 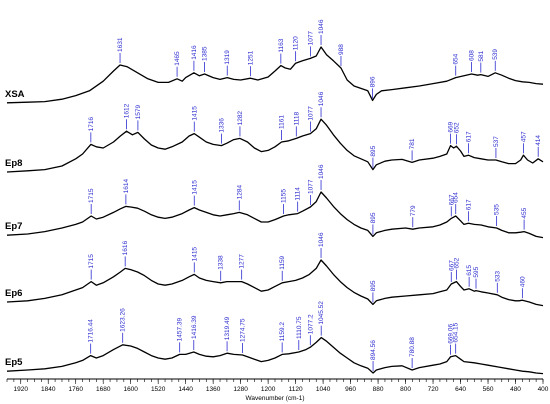 I want to click on peak-label: 581, so click(x=481, y=55).